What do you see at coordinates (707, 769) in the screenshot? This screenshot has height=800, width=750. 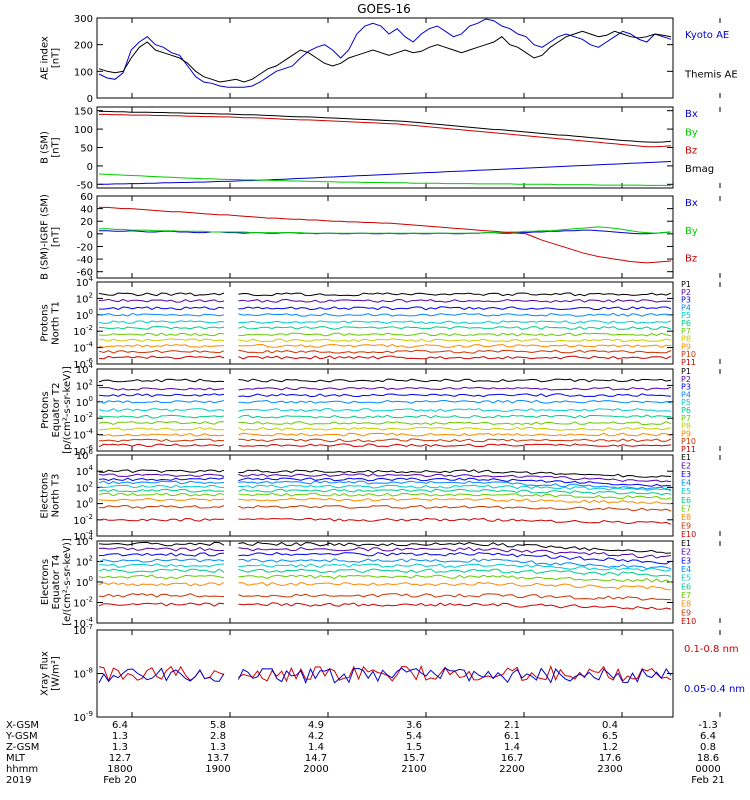 I see `row-value: 0000` at bounding box center [707, 769].